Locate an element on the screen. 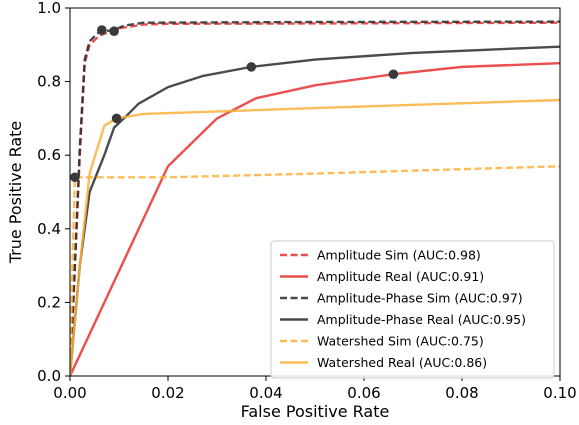 The width and height of the screenshot is (579, 425). legend-label: Amplitude-Phase Sim (AUC:0.97) is located at coordinates (420, 298).